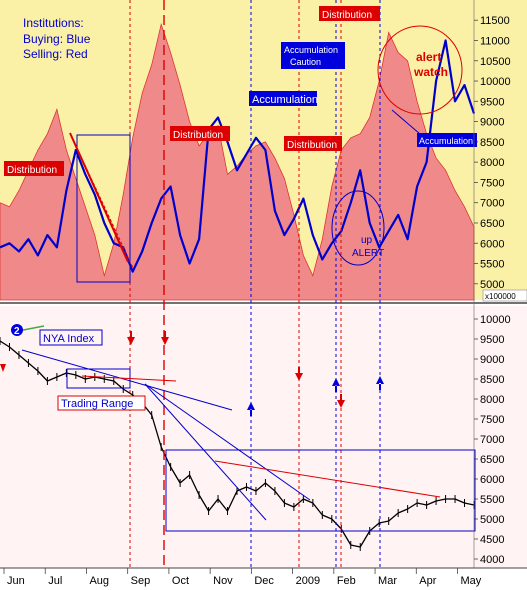  What do you see at coordinates (428, 57) in the screenshot?
I see `alert-text: alert` at bounding box center [428, 57].